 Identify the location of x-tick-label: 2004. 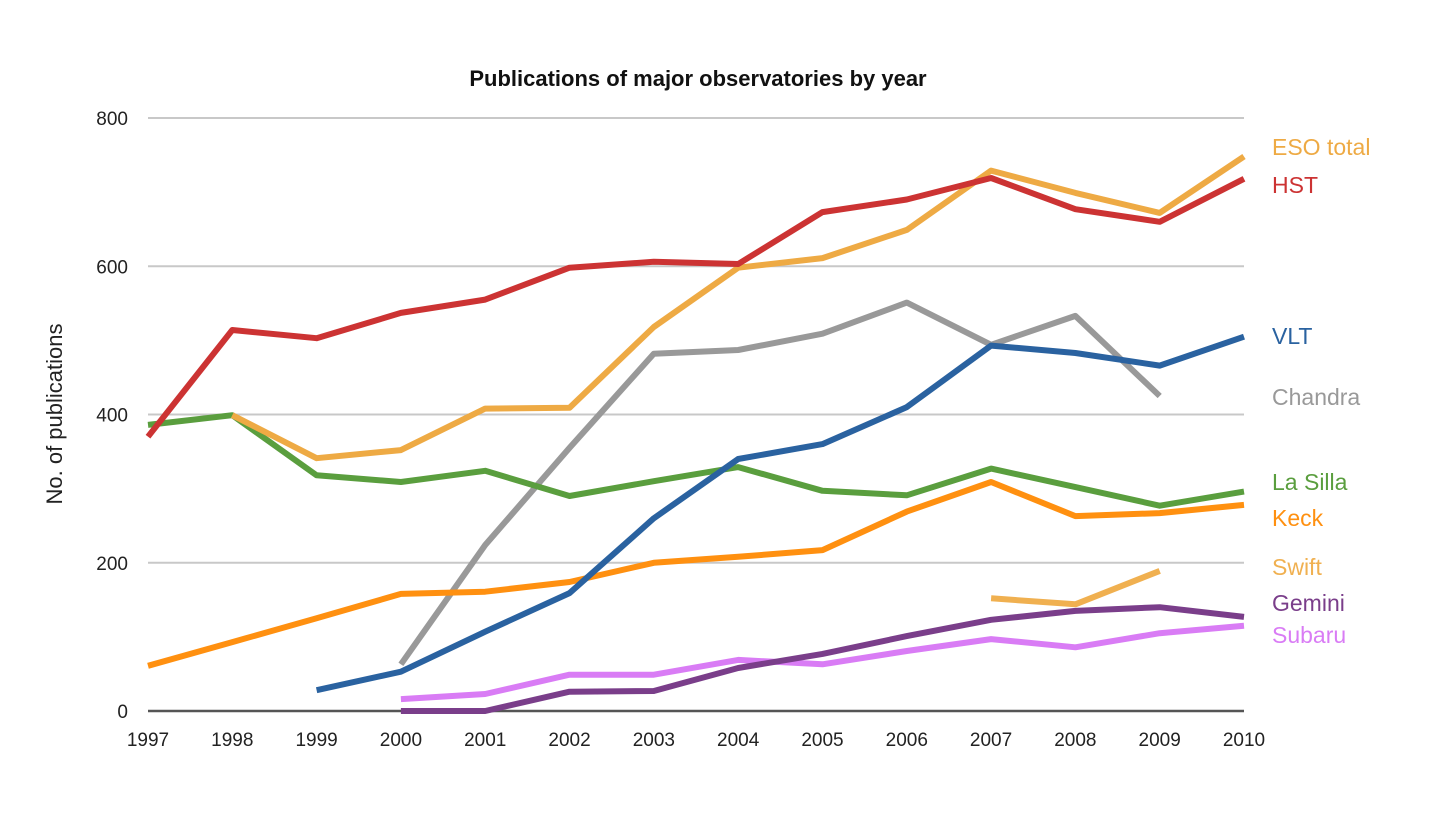
(738, 740).